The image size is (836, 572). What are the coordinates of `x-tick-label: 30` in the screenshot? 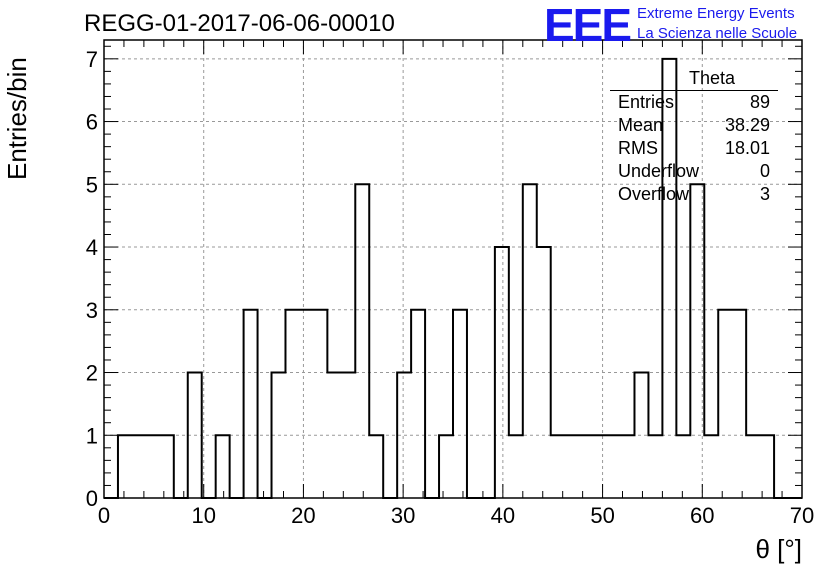 It's located at (403, 515).